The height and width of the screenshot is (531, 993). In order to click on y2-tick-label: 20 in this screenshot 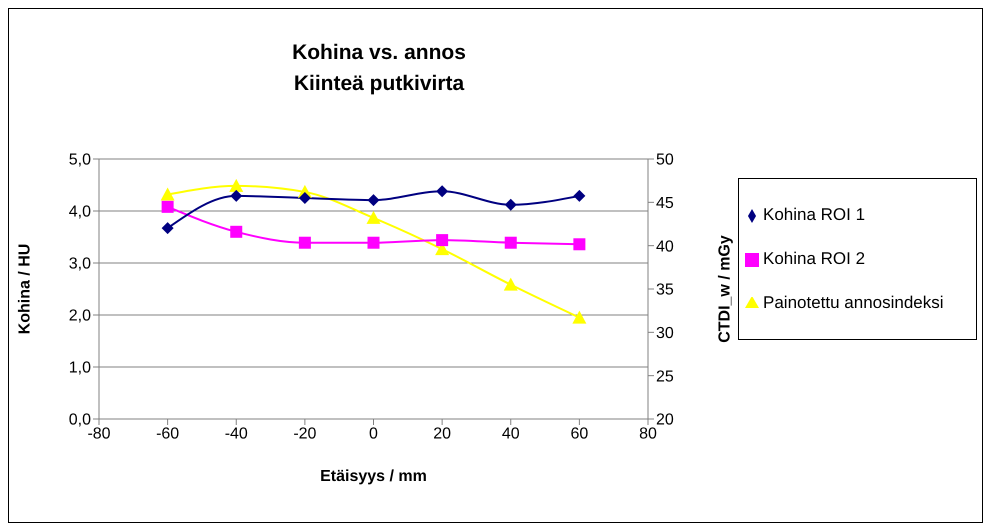, I will do `click(665, 420)`.